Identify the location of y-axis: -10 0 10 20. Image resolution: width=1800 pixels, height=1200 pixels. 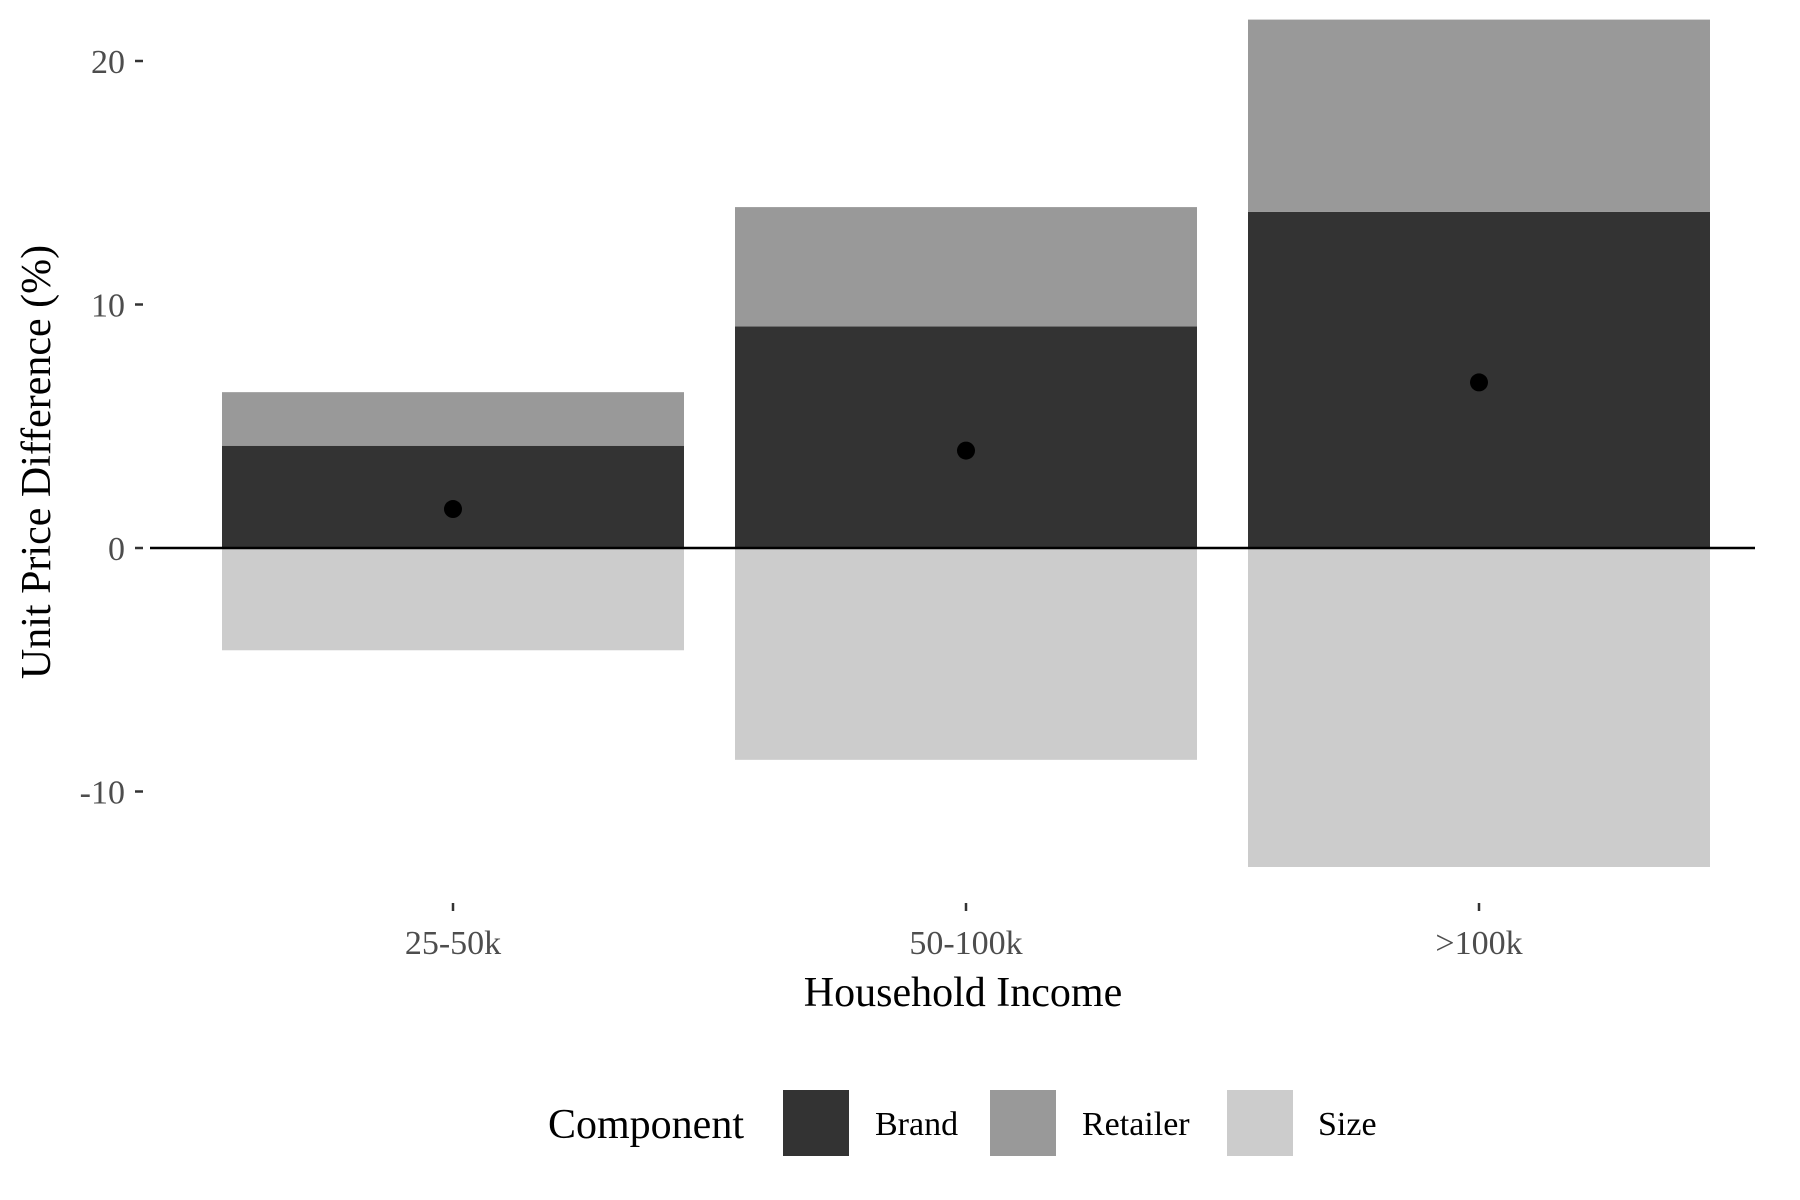
(111, 428).